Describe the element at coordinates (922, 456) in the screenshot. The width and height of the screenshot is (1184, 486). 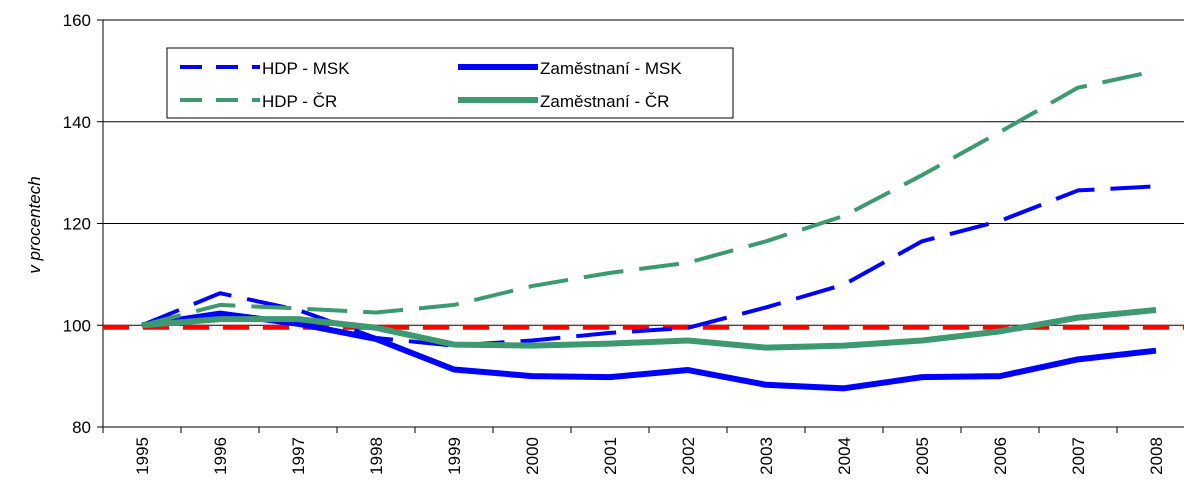
I see `x-tick-label: 2005` at that location.